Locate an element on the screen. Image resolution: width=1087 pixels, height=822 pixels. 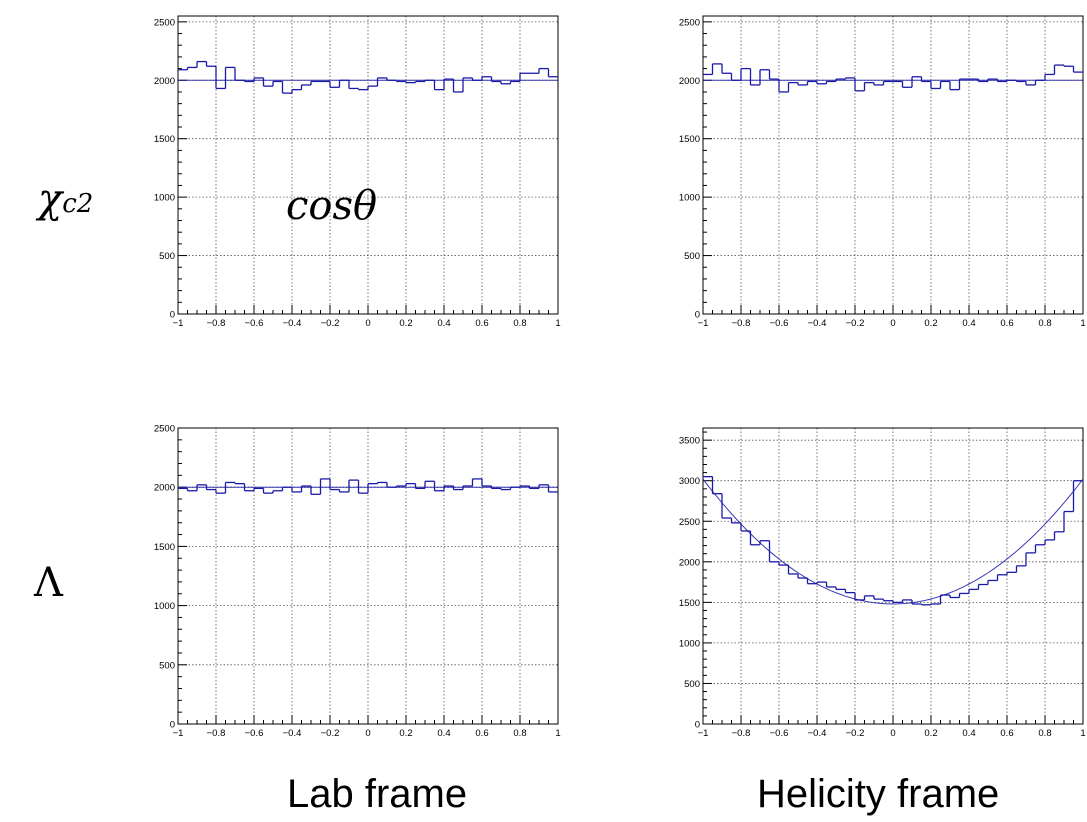
y-tick-label: 3000 is located at coordinates (689, 481).